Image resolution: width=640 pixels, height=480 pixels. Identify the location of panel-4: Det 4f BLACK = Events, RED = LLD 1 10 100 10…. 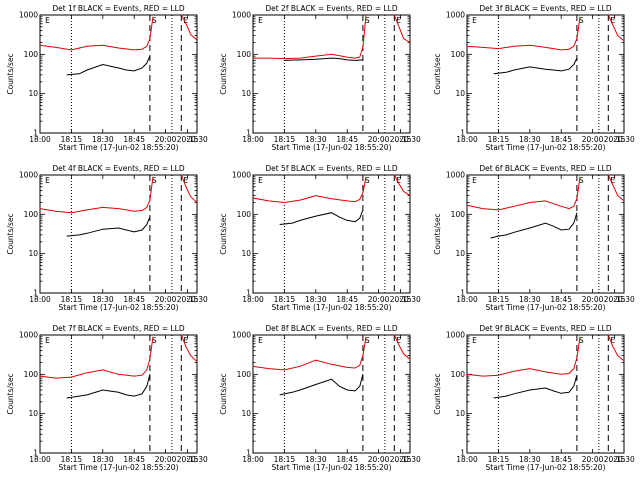
(107, 238).